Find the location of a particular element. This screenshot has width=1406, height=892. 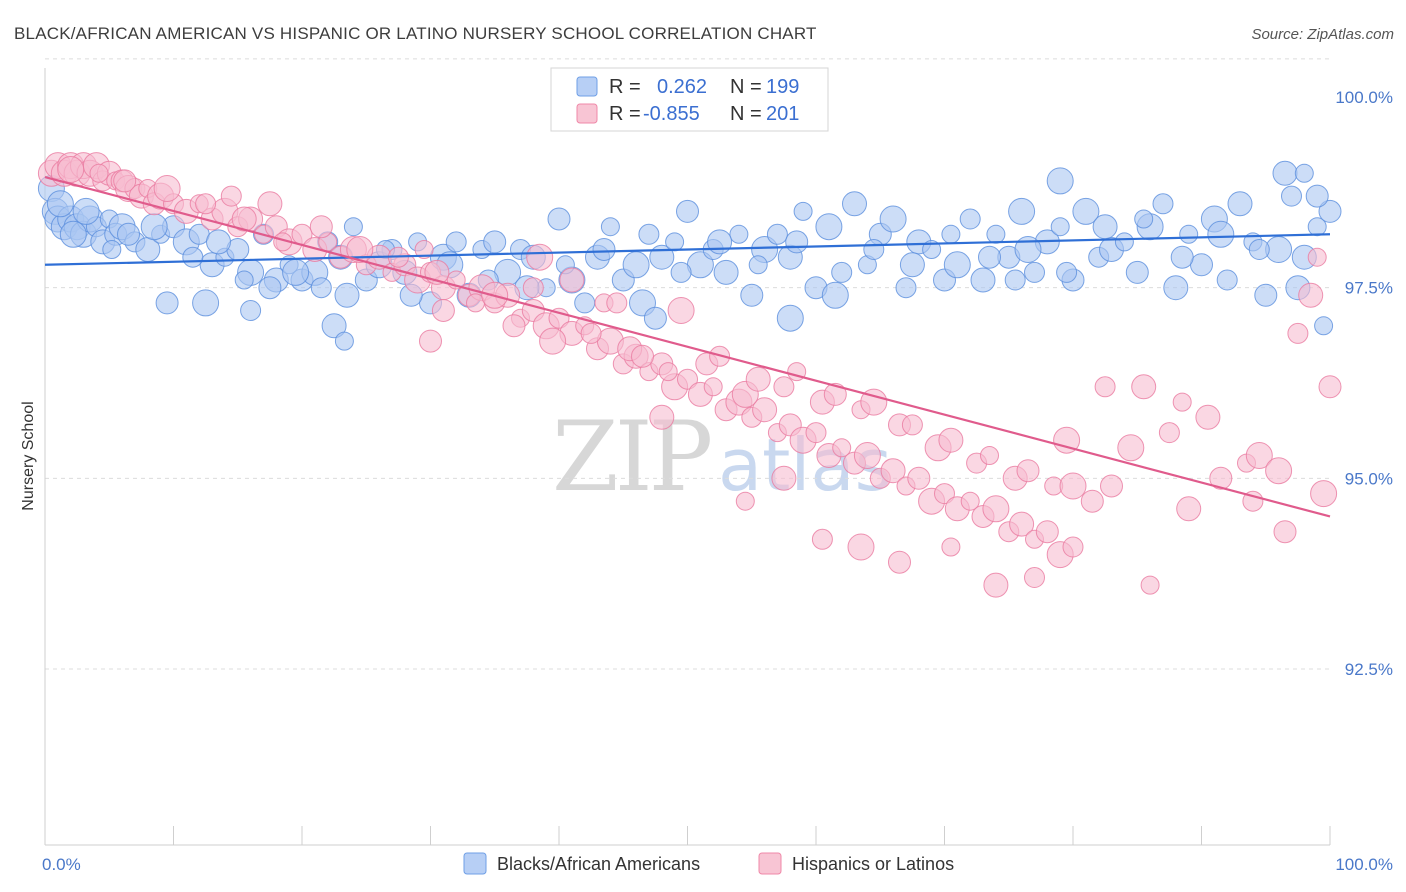

legend-label-hispanics: Hispanics or Latinos is located at coordinates (873, 864).